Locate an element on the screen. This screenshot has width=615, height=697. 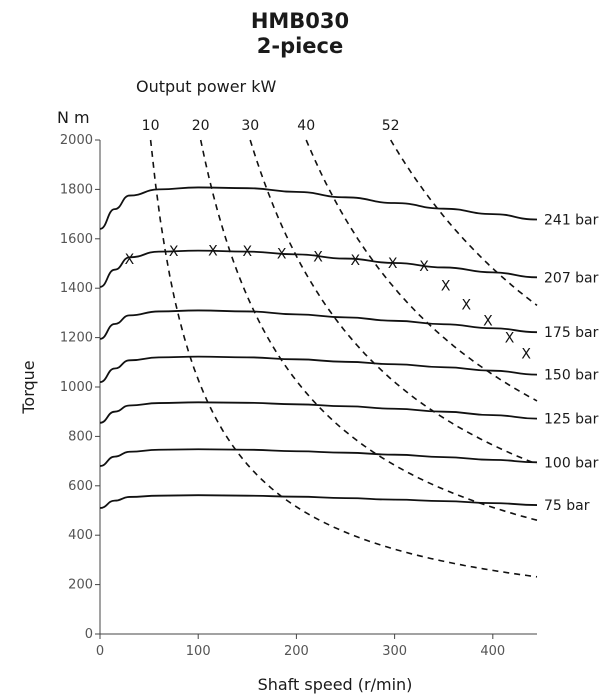
pressure-curve-100-bar is located at coordinates (318, 457).